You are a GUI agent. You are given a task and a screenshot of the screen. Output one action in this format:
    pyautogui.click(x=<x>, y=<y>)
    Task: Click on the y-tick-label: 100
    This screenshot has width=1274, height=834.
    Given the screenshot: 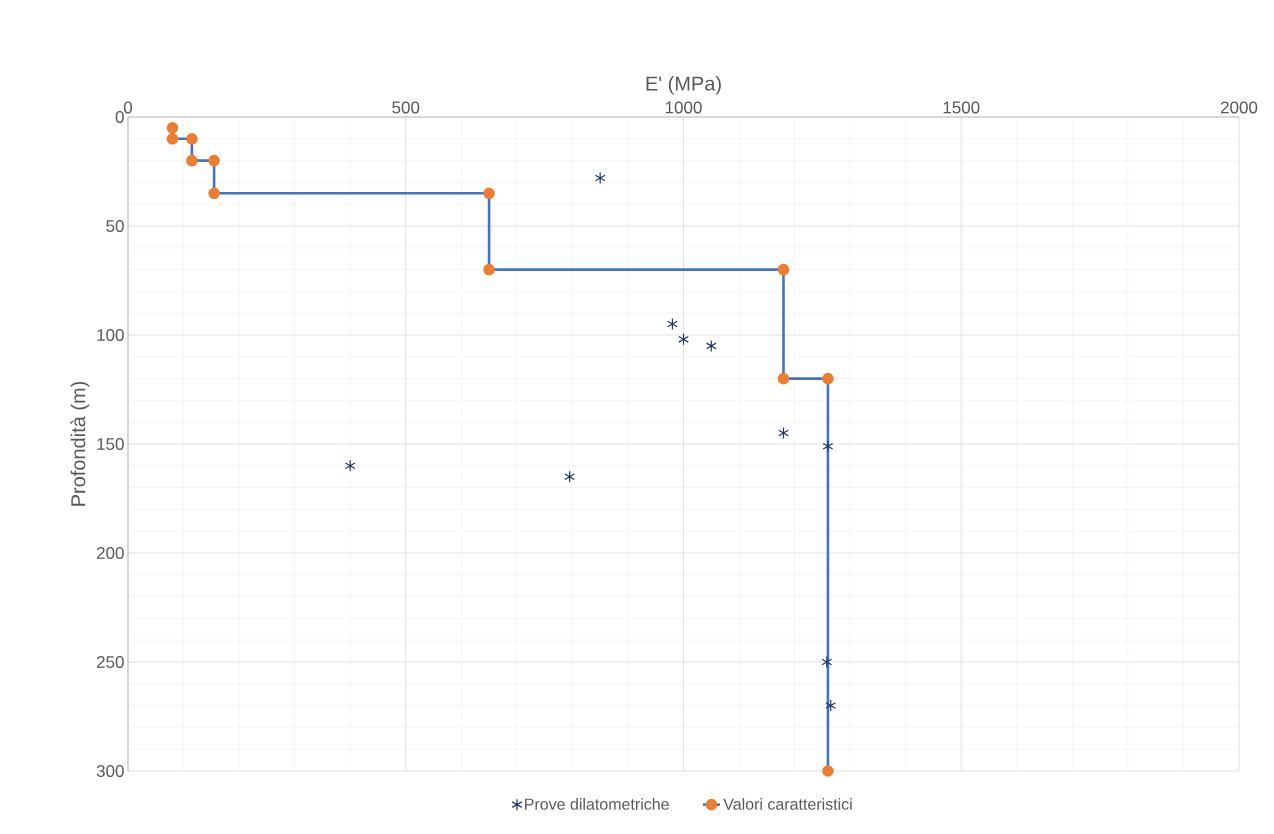 What is the action you would take?
    pyautogui.click(x=110, y=335)
    